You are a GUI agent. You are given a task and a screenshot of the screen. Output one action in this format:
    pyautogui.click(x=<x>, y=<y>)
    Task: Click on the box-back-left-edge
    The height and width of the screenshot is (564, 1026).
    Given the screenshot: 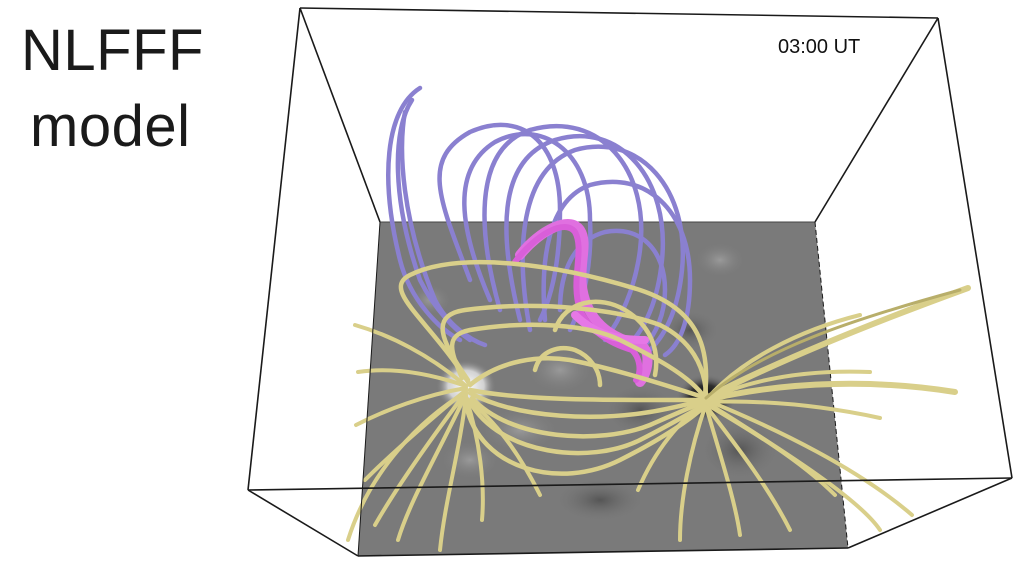 What is the action you would take?
    pyautogui.click(x=340, y=115)
    